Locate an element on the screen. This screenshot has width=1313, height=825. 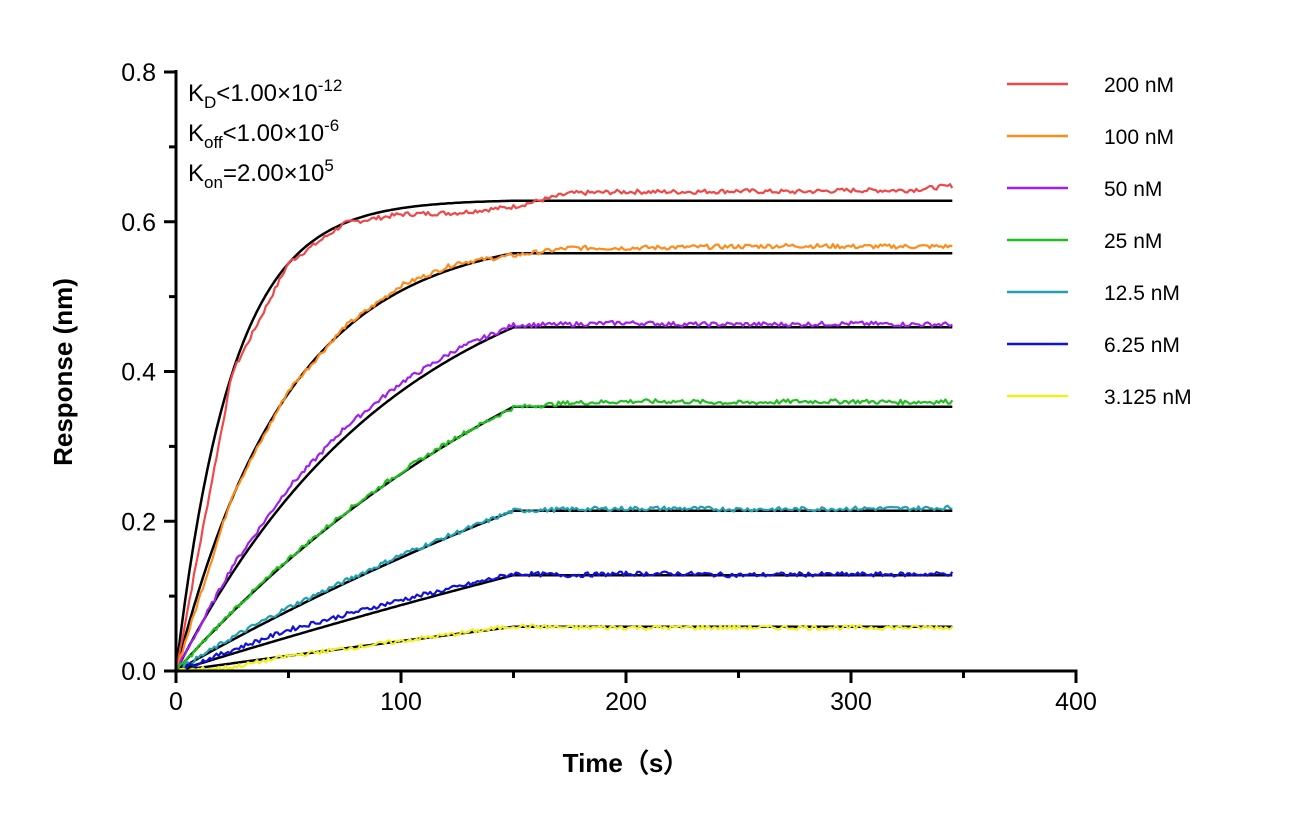
x-tick-label: 200 is located at coordinates (626, 702).